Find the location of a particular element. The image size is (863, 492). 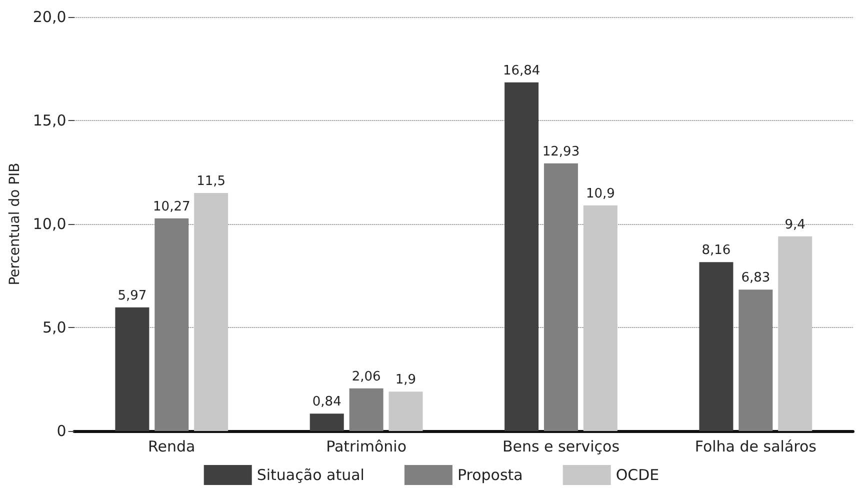

y-tick-label: 10,0 is located at coordinates (49, 224).